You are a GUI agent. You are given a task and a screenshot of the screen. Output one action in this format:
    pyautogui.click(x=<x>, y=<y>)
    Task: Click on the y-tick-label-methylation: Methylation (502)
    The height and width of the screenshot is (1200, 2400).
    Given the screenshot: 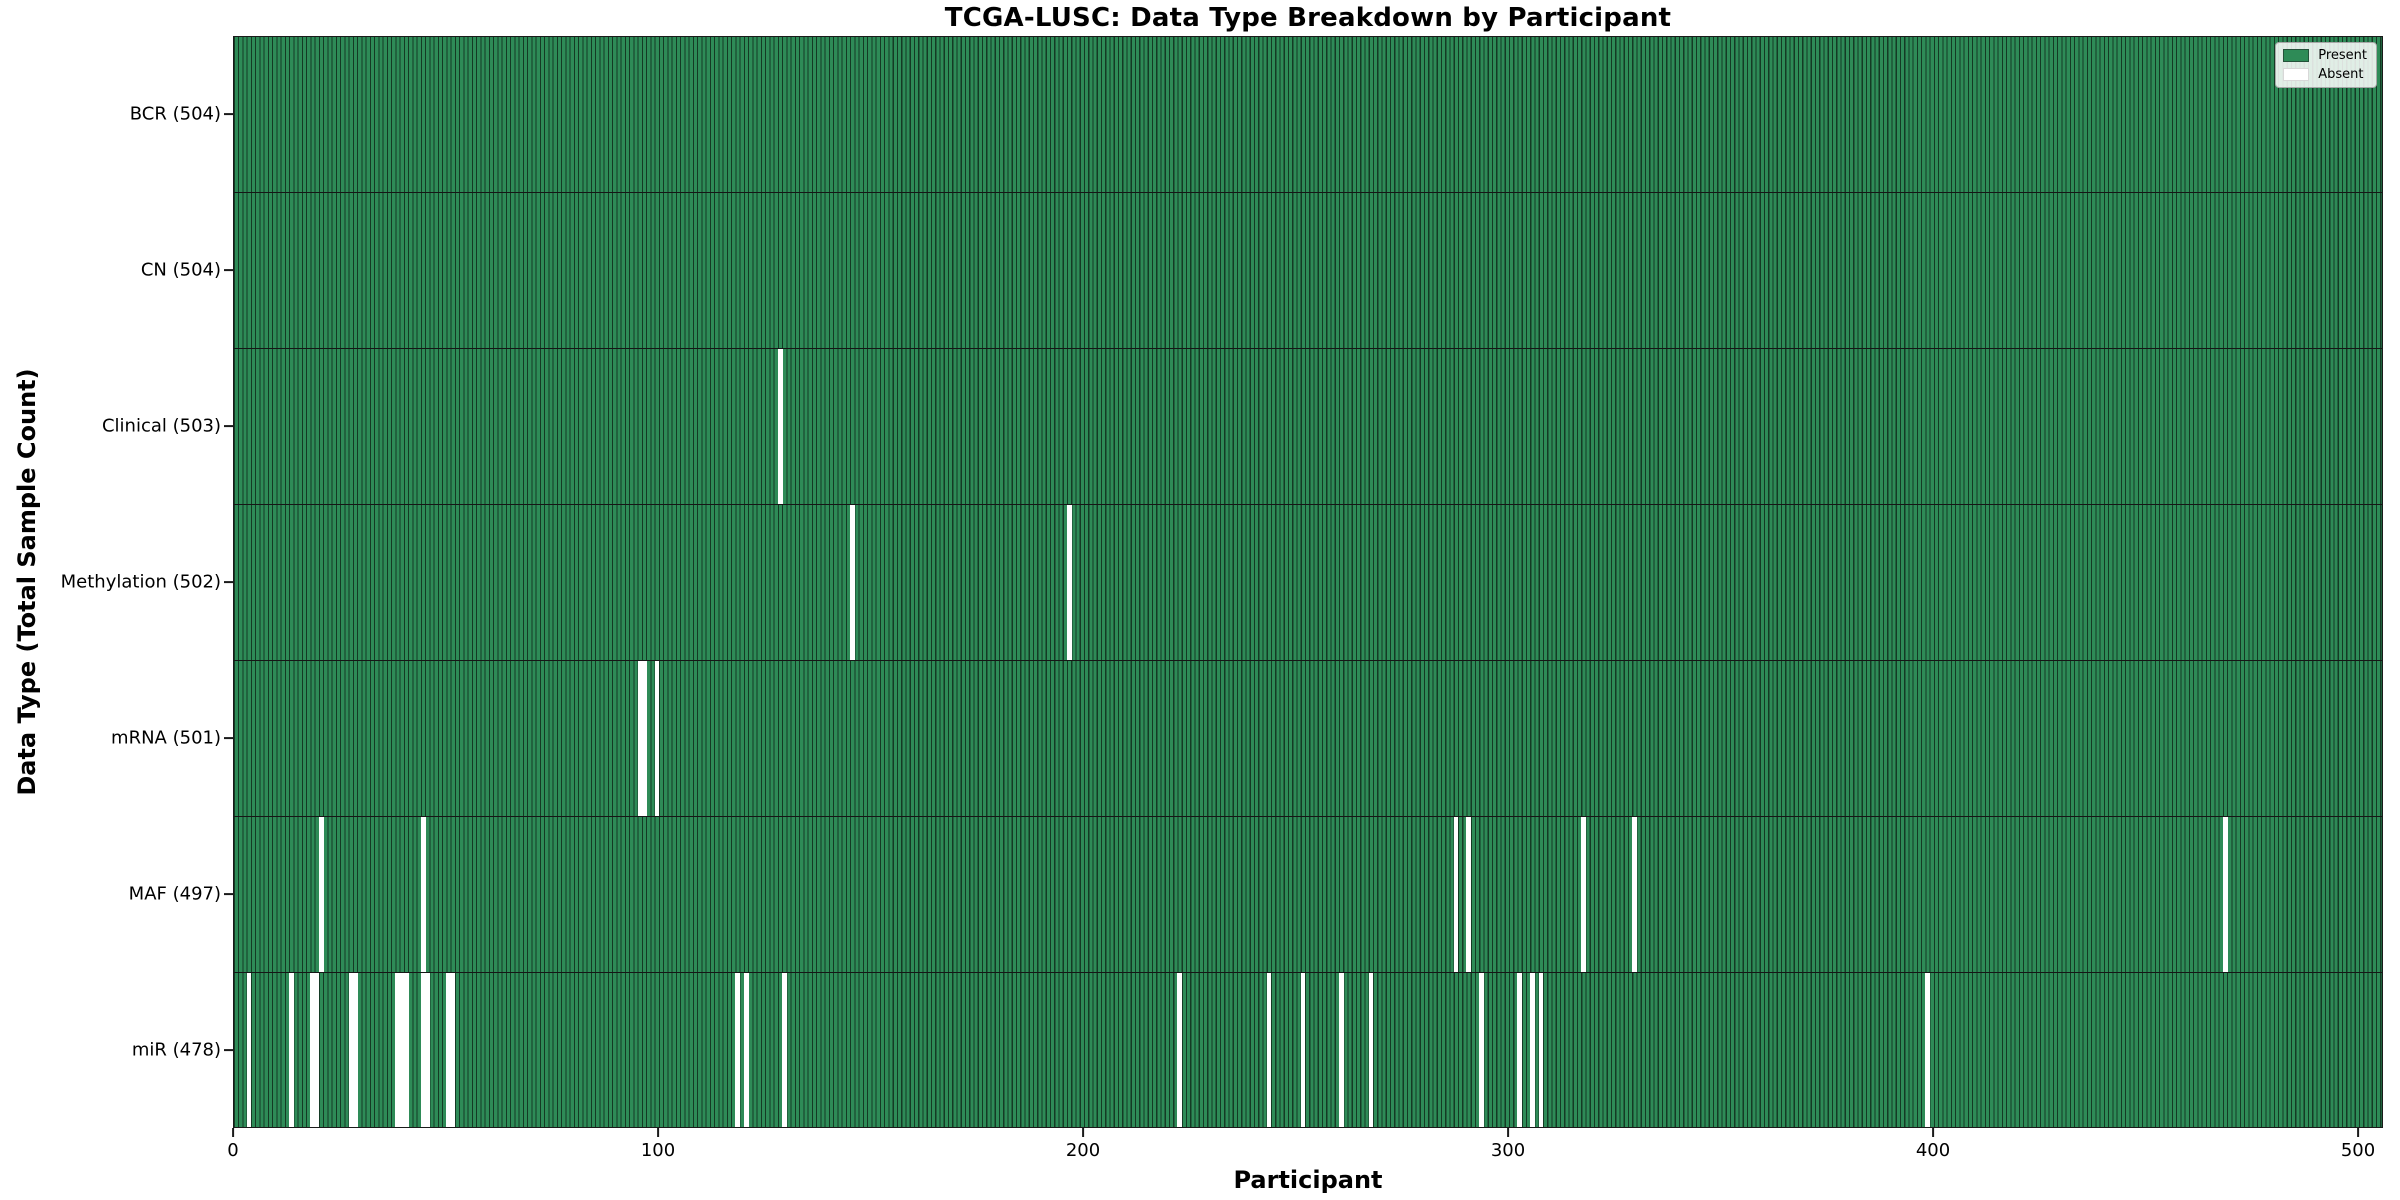 What is the action you would take?
    pyautogui.click(x=140, y=582)
    